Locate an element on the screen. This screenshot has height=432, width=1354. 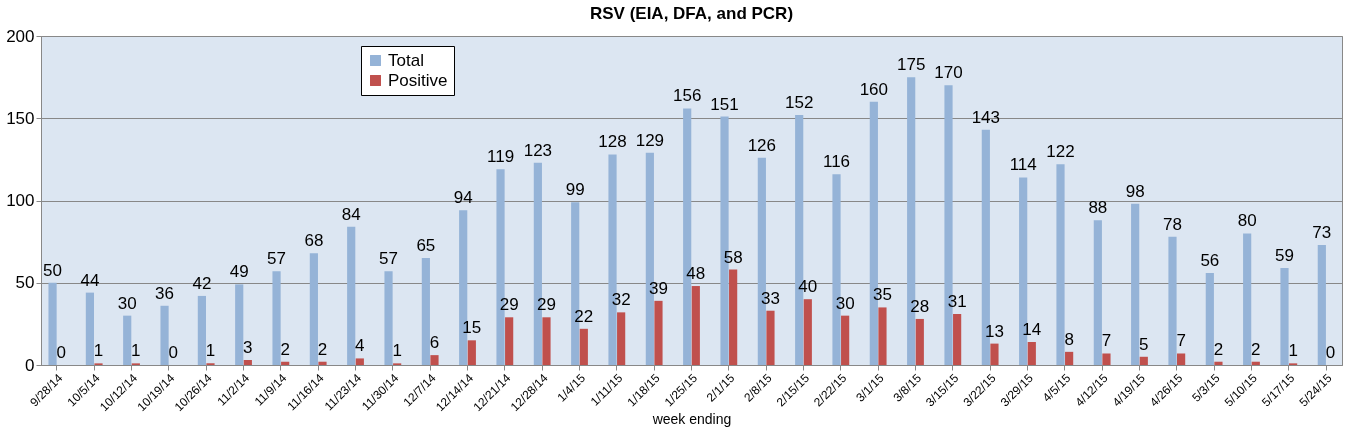
data-label: 48 is located at coordinates (696, 274).